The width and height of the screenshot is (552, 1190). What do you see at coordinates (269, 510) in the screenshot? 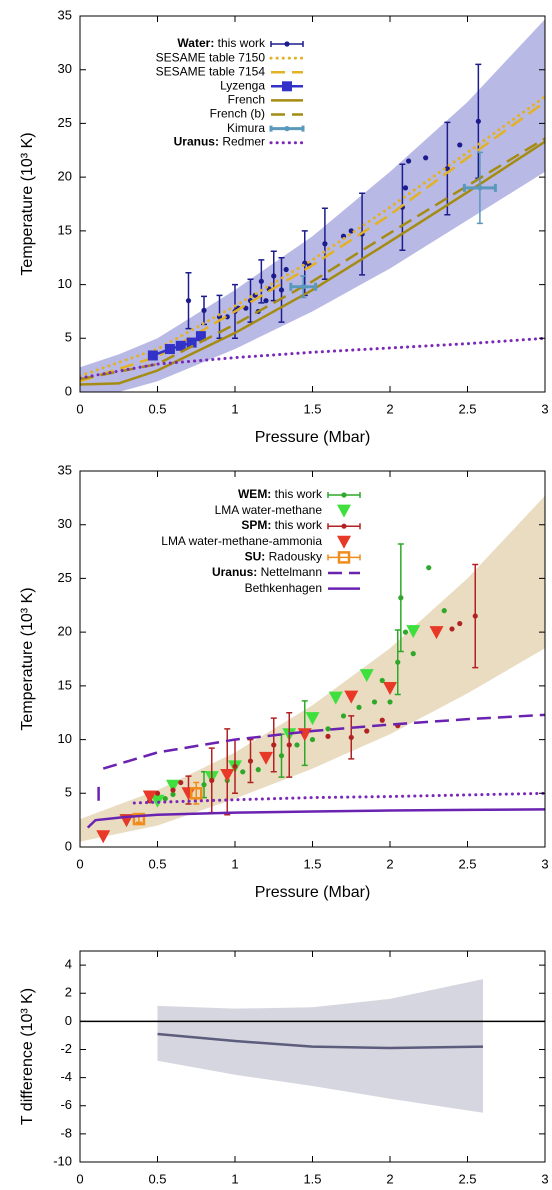
I see `legend-label: LMA water-methane` at bounding box center [269, 510].